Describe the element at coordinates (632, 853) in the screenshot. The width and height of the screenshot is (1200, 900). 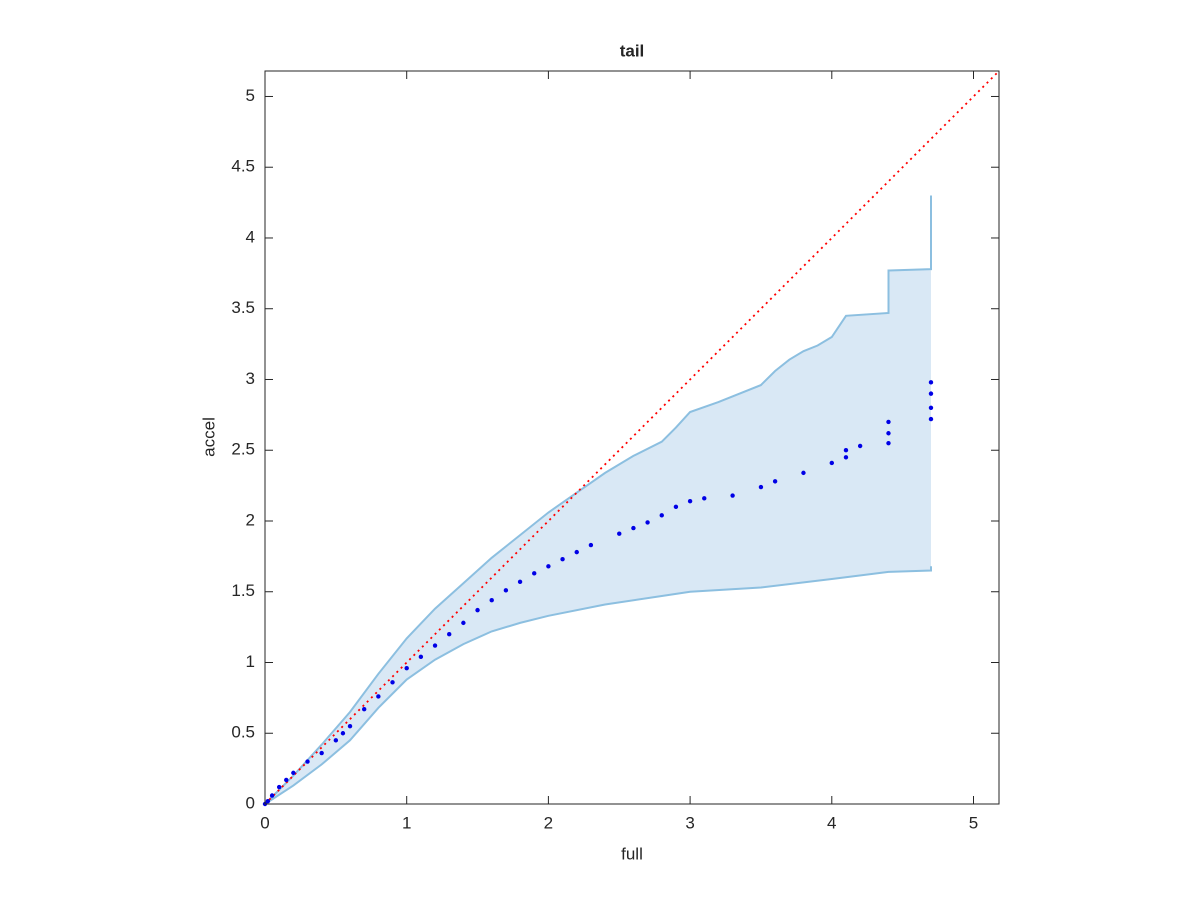
I see `x-axis-label: full` at that location.